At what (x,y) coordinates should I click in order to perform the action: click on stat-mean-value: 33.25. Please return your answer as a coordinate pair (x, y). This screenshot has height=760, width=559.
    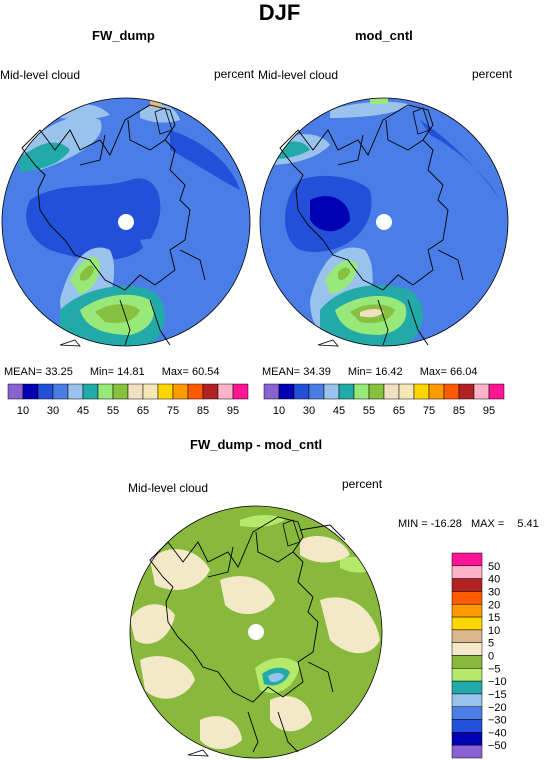
    Looking at the image, I should click on (59, 372).